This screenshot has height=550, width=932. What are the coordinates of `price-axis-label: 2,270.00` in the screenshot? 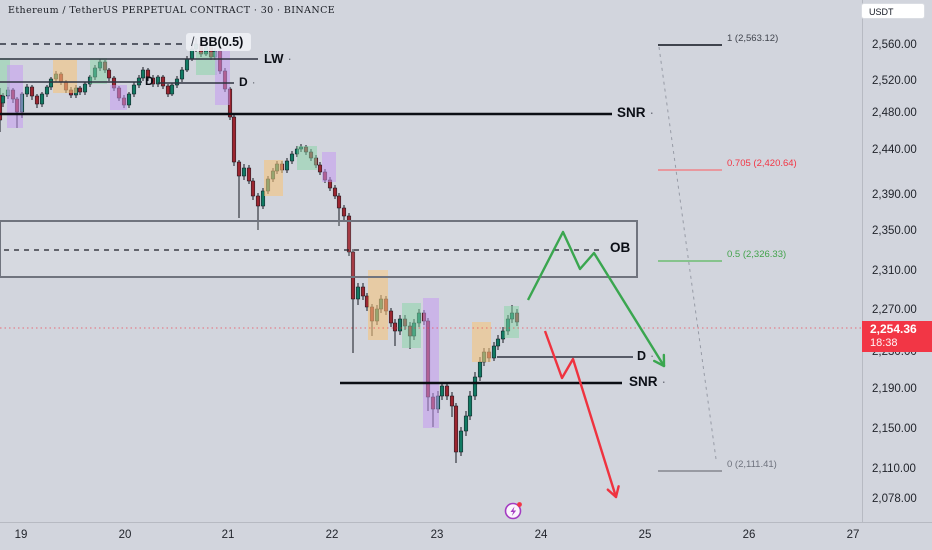 It's located at (894, 310).